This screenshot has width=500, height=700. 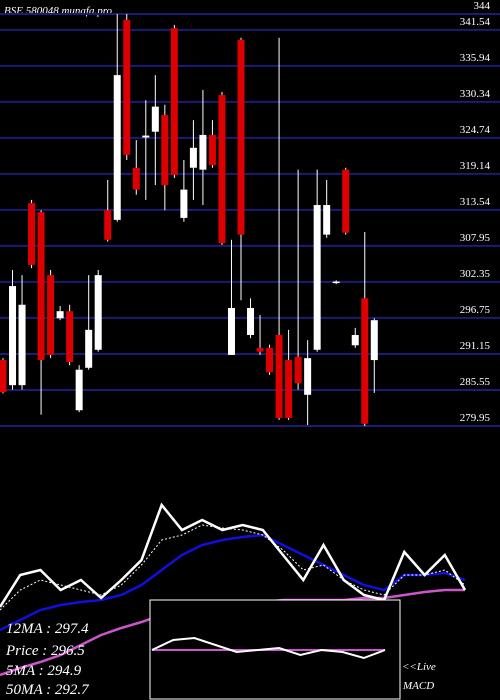 I want to click on y-tick-label: 279.95, so click(x=475, y=418).